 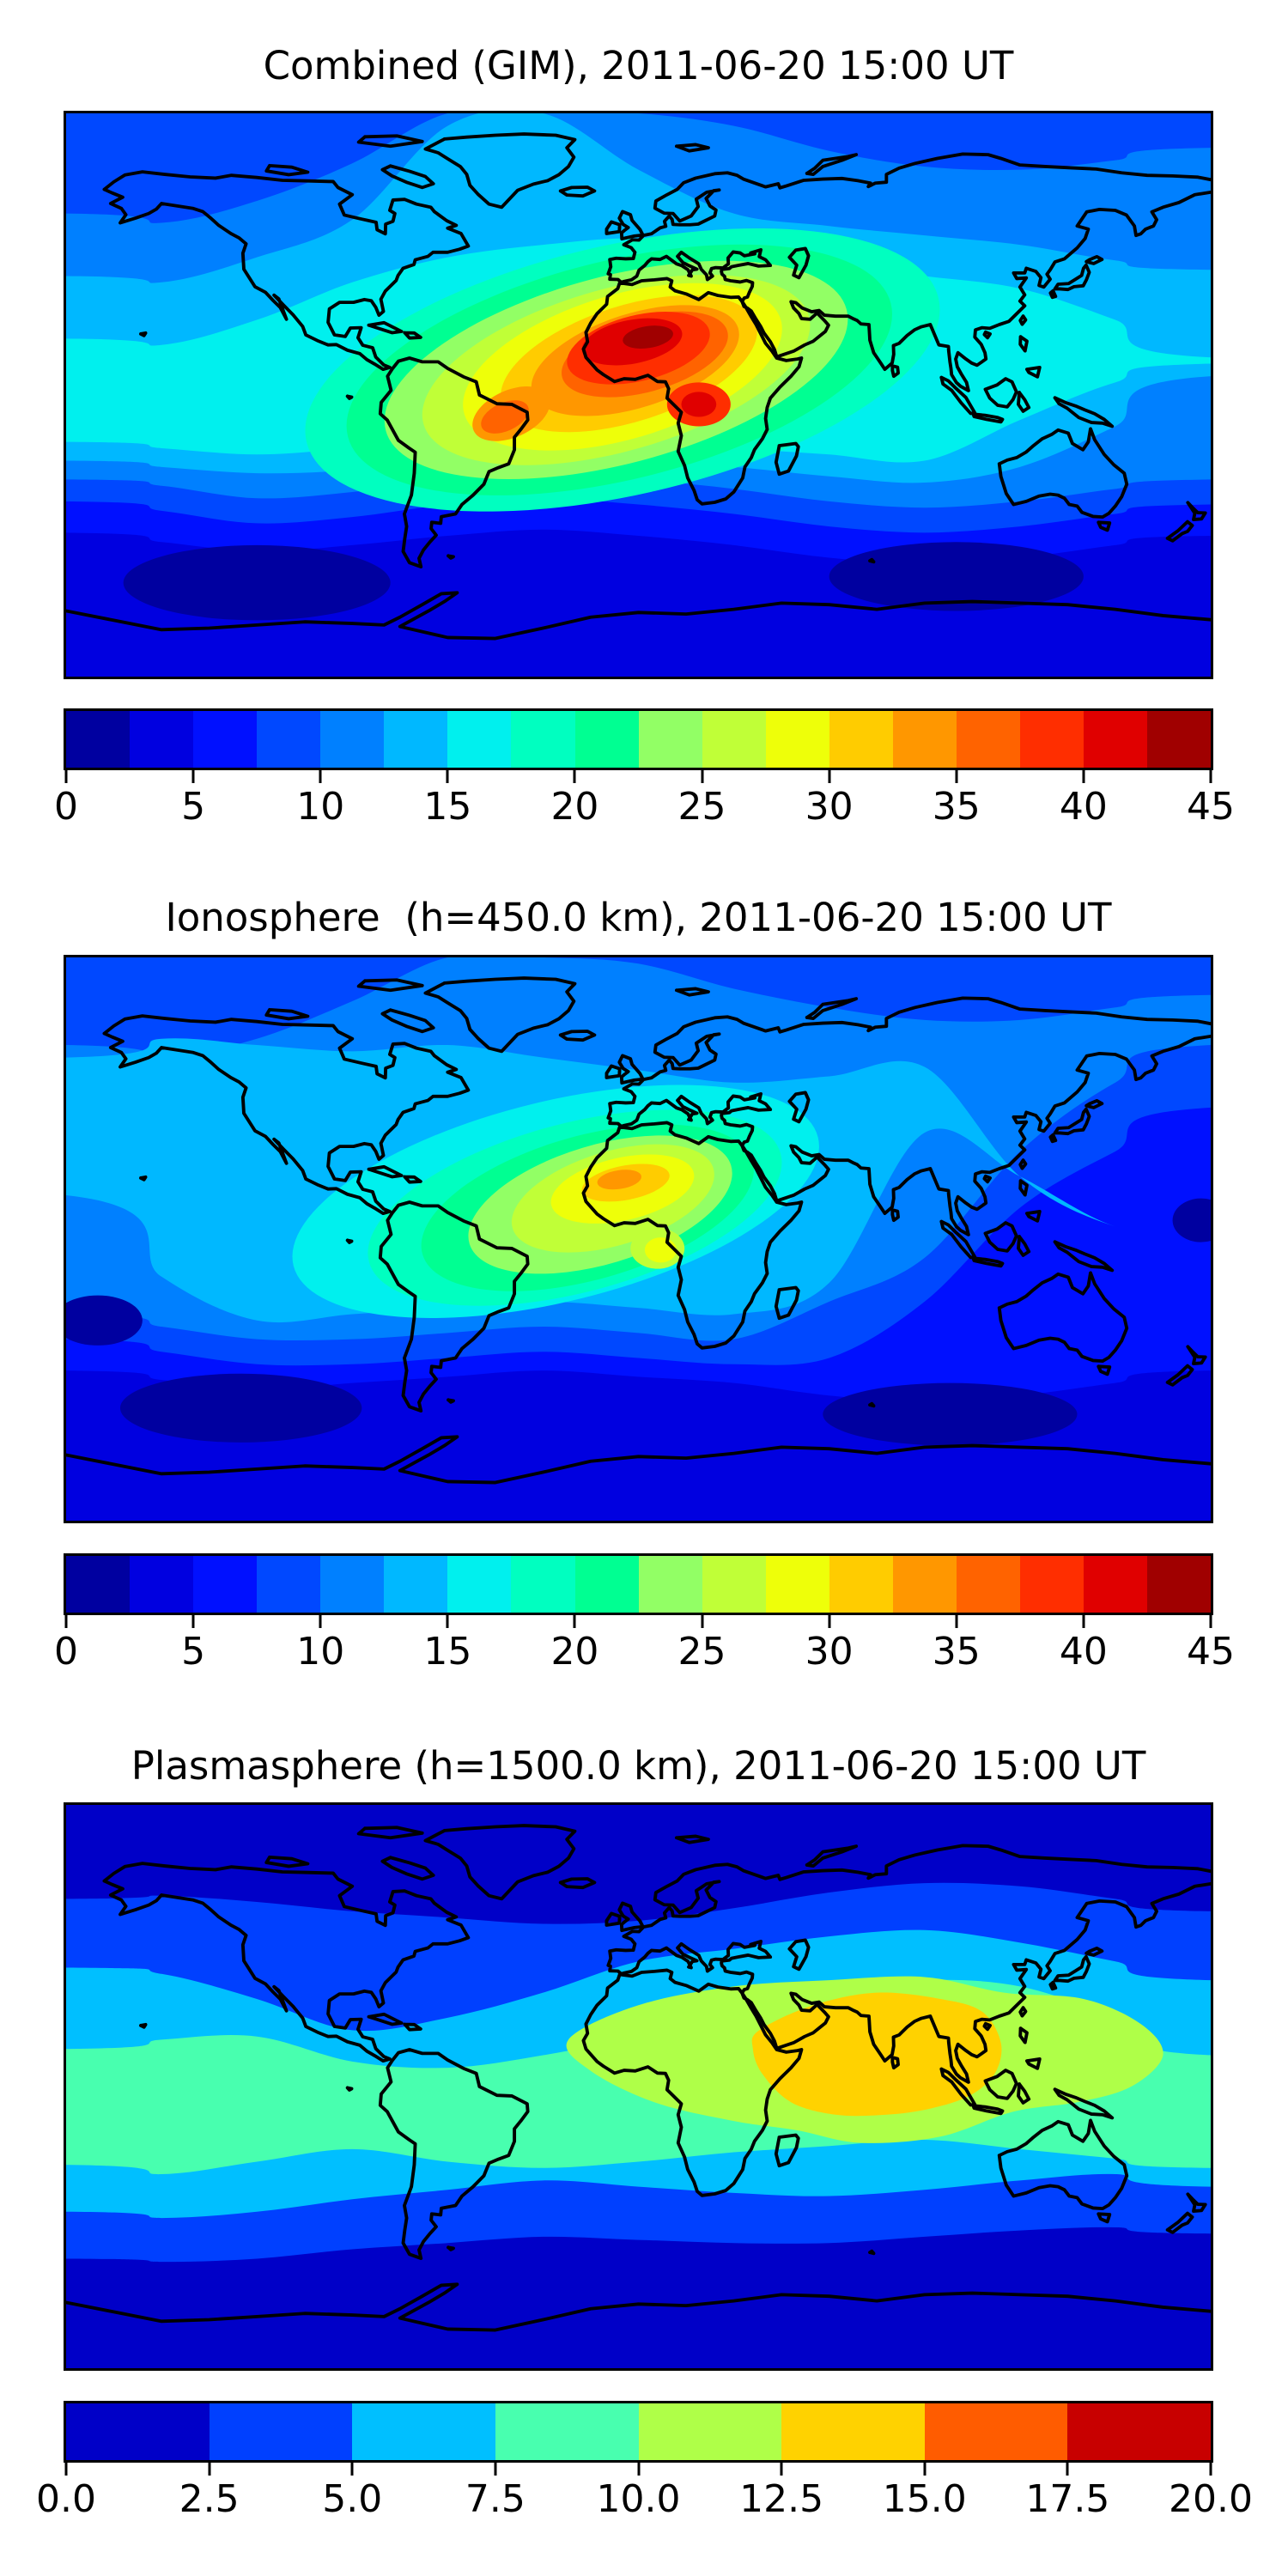 What do you see at coordinates (193, 1652) in the screenshot?
I see `colorbar-tick-label: 5` at bounding box center [193, 1652].